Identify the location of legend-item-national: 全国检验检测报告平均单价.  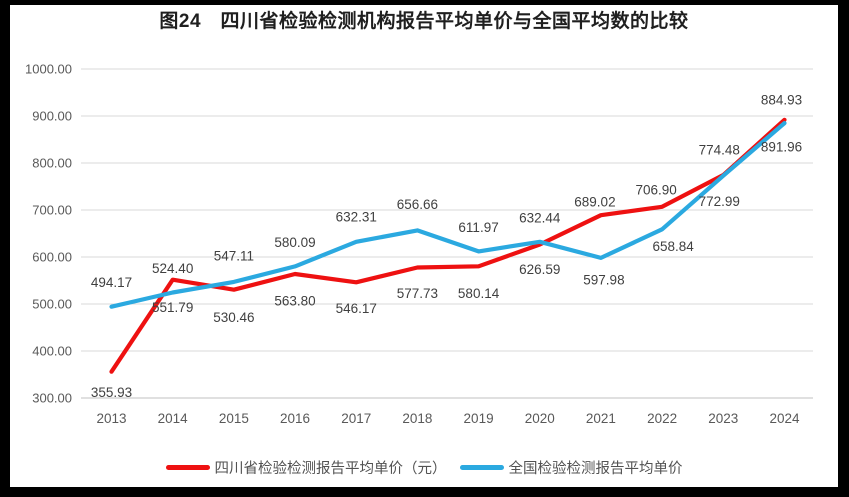
(571, 467).